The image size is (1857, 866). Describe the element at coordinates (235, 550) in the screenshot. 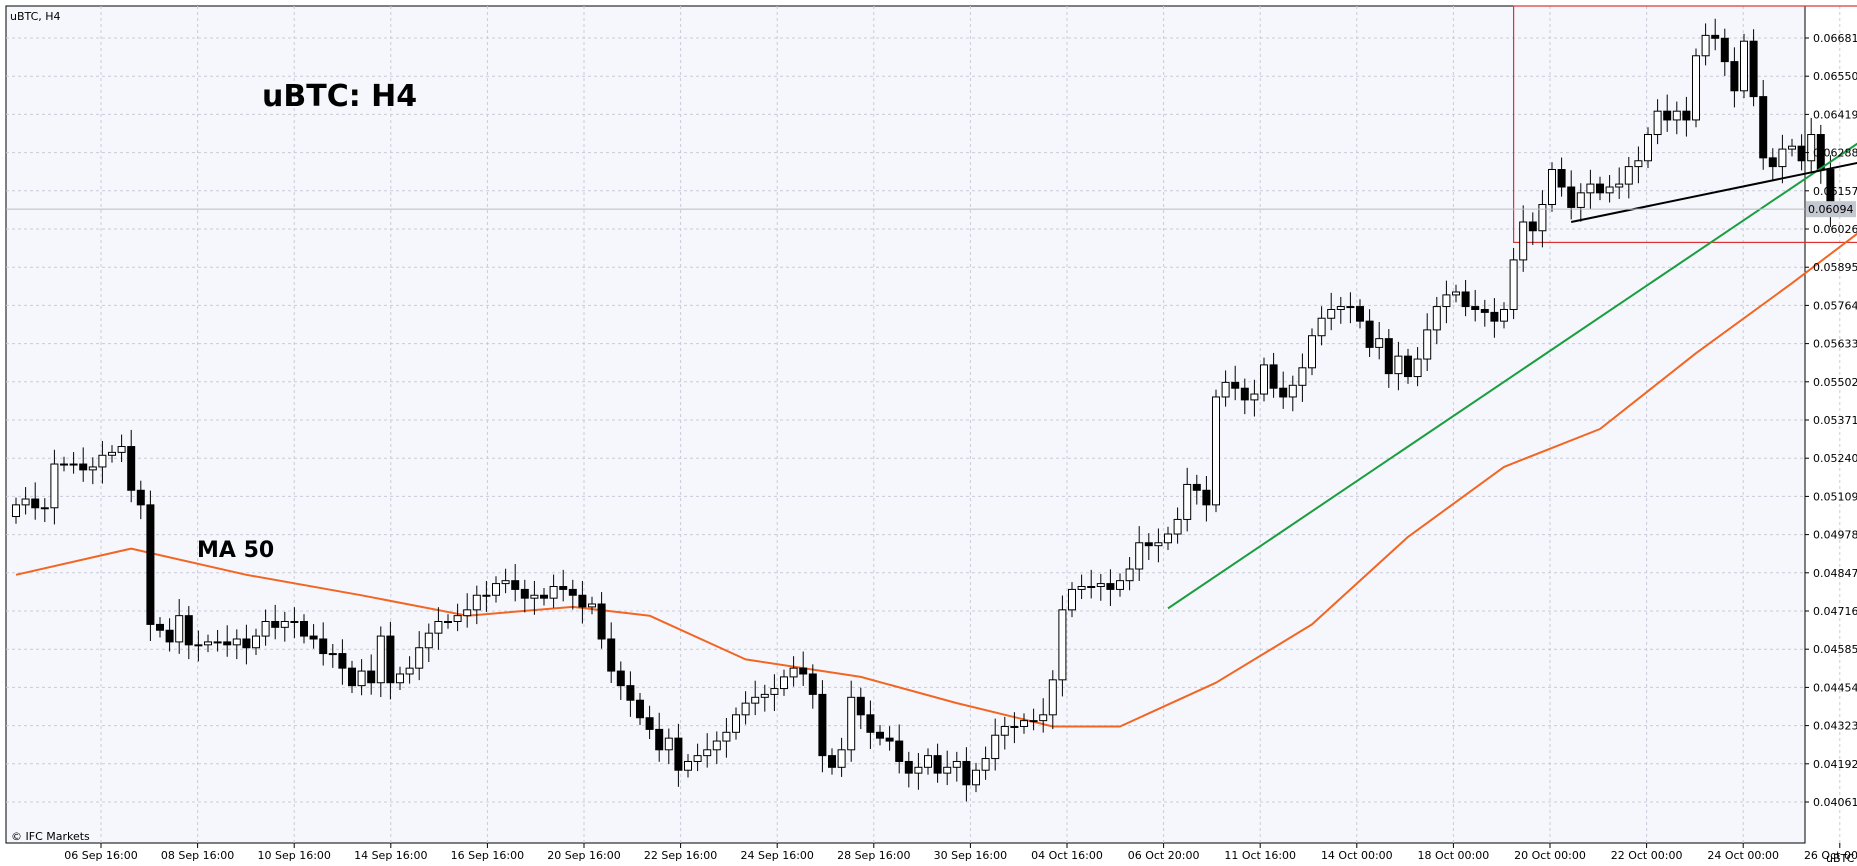

I see `ma-label: MA 50` at that location.